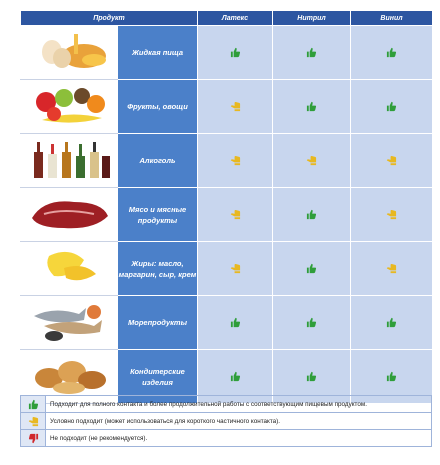  I want to click on legend-row: Не подходит (не рекомендуется)., so click(226, 438).